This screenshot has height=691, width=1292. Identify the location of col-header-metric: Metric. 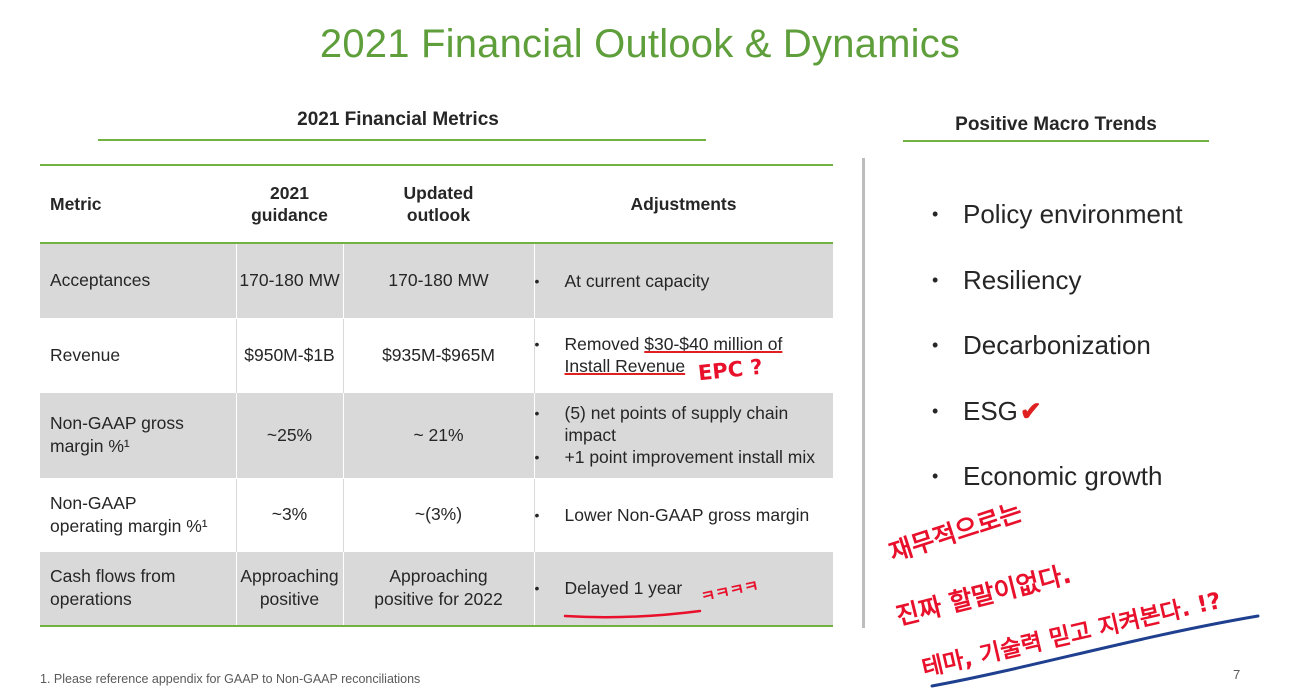
(76, 204).